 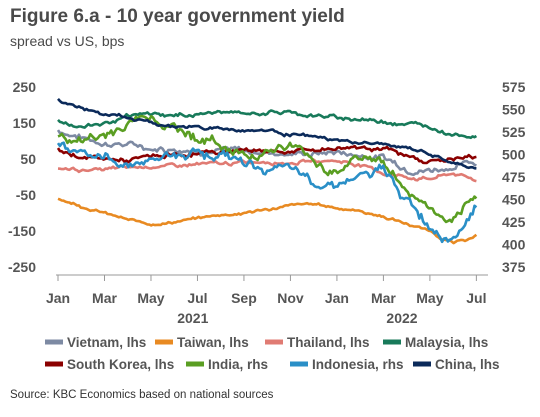 I want to click on legend-label: Taiwan, lhs, so click(x=213, y=342).